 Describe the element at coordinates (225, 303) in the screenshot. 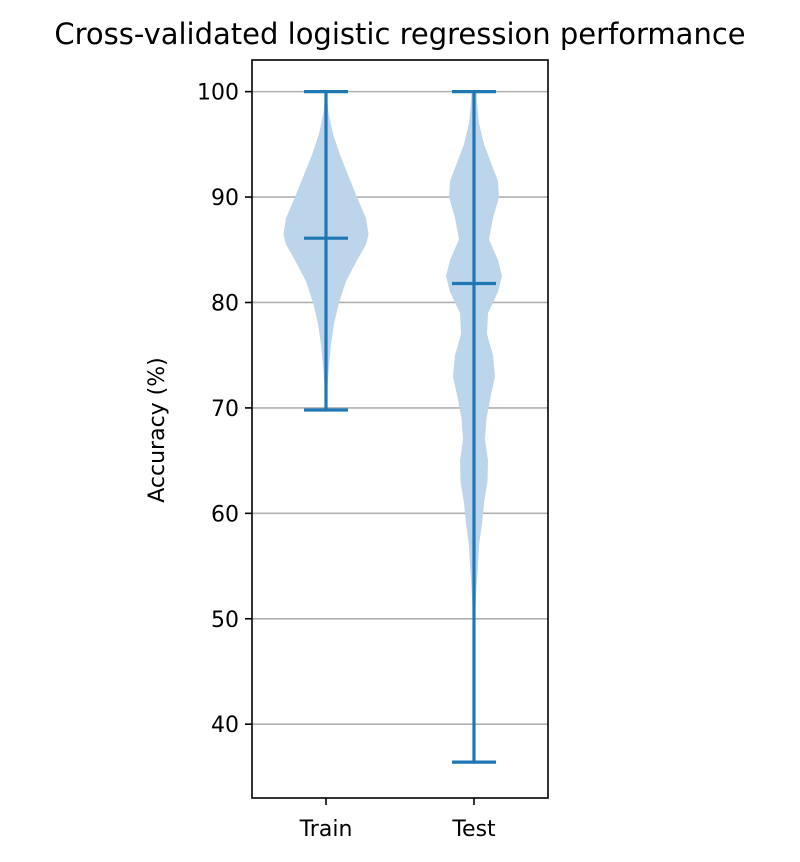

I see `y-tick-label: 80` at that location.